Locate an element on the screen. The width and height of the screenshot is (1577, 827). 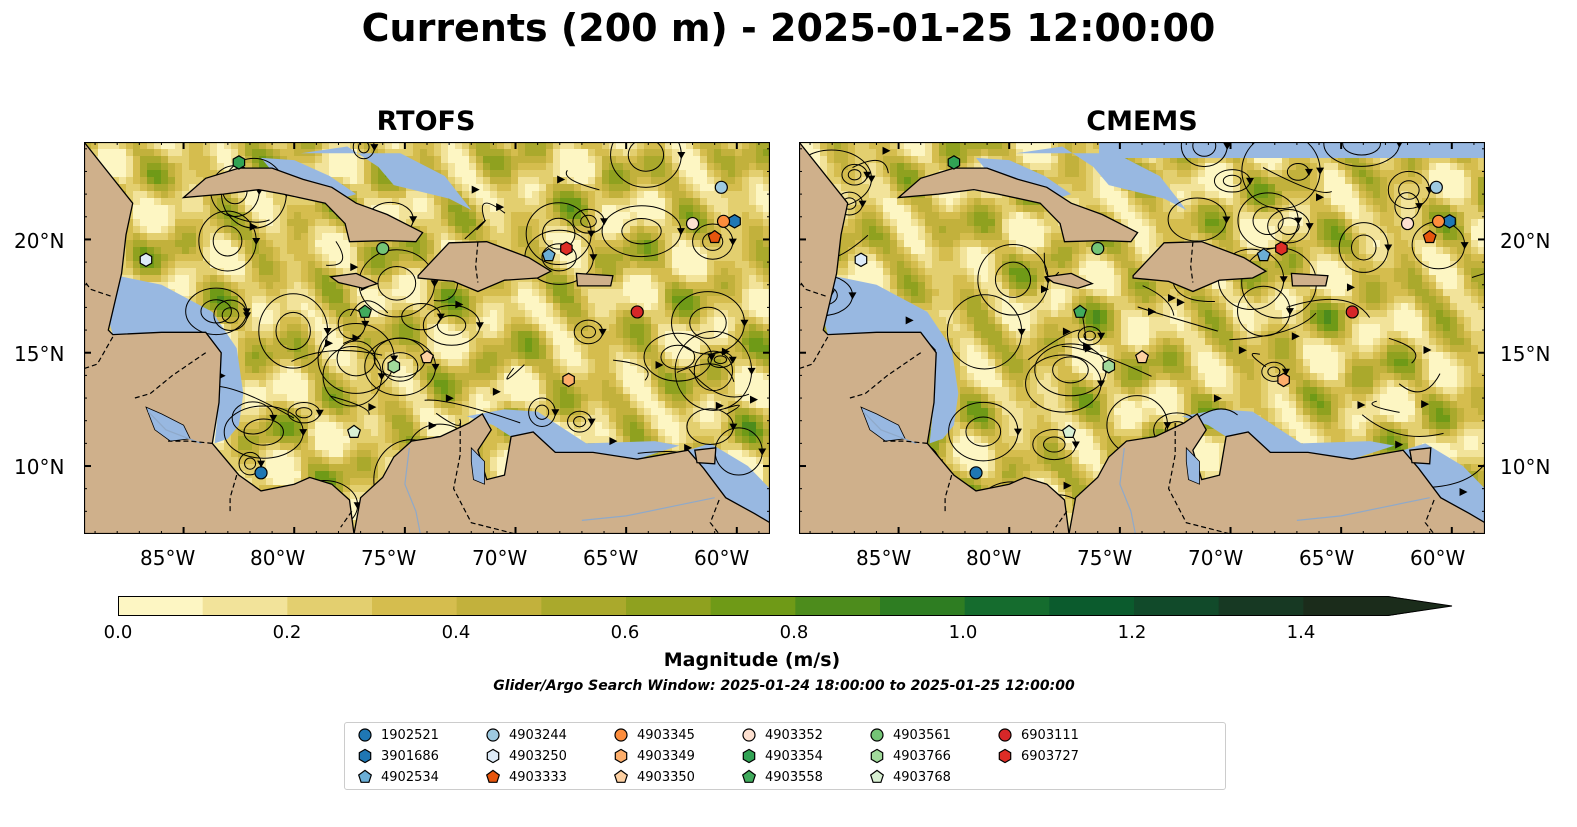
legend-label: 4903349 is located at coordinates (666, 756).